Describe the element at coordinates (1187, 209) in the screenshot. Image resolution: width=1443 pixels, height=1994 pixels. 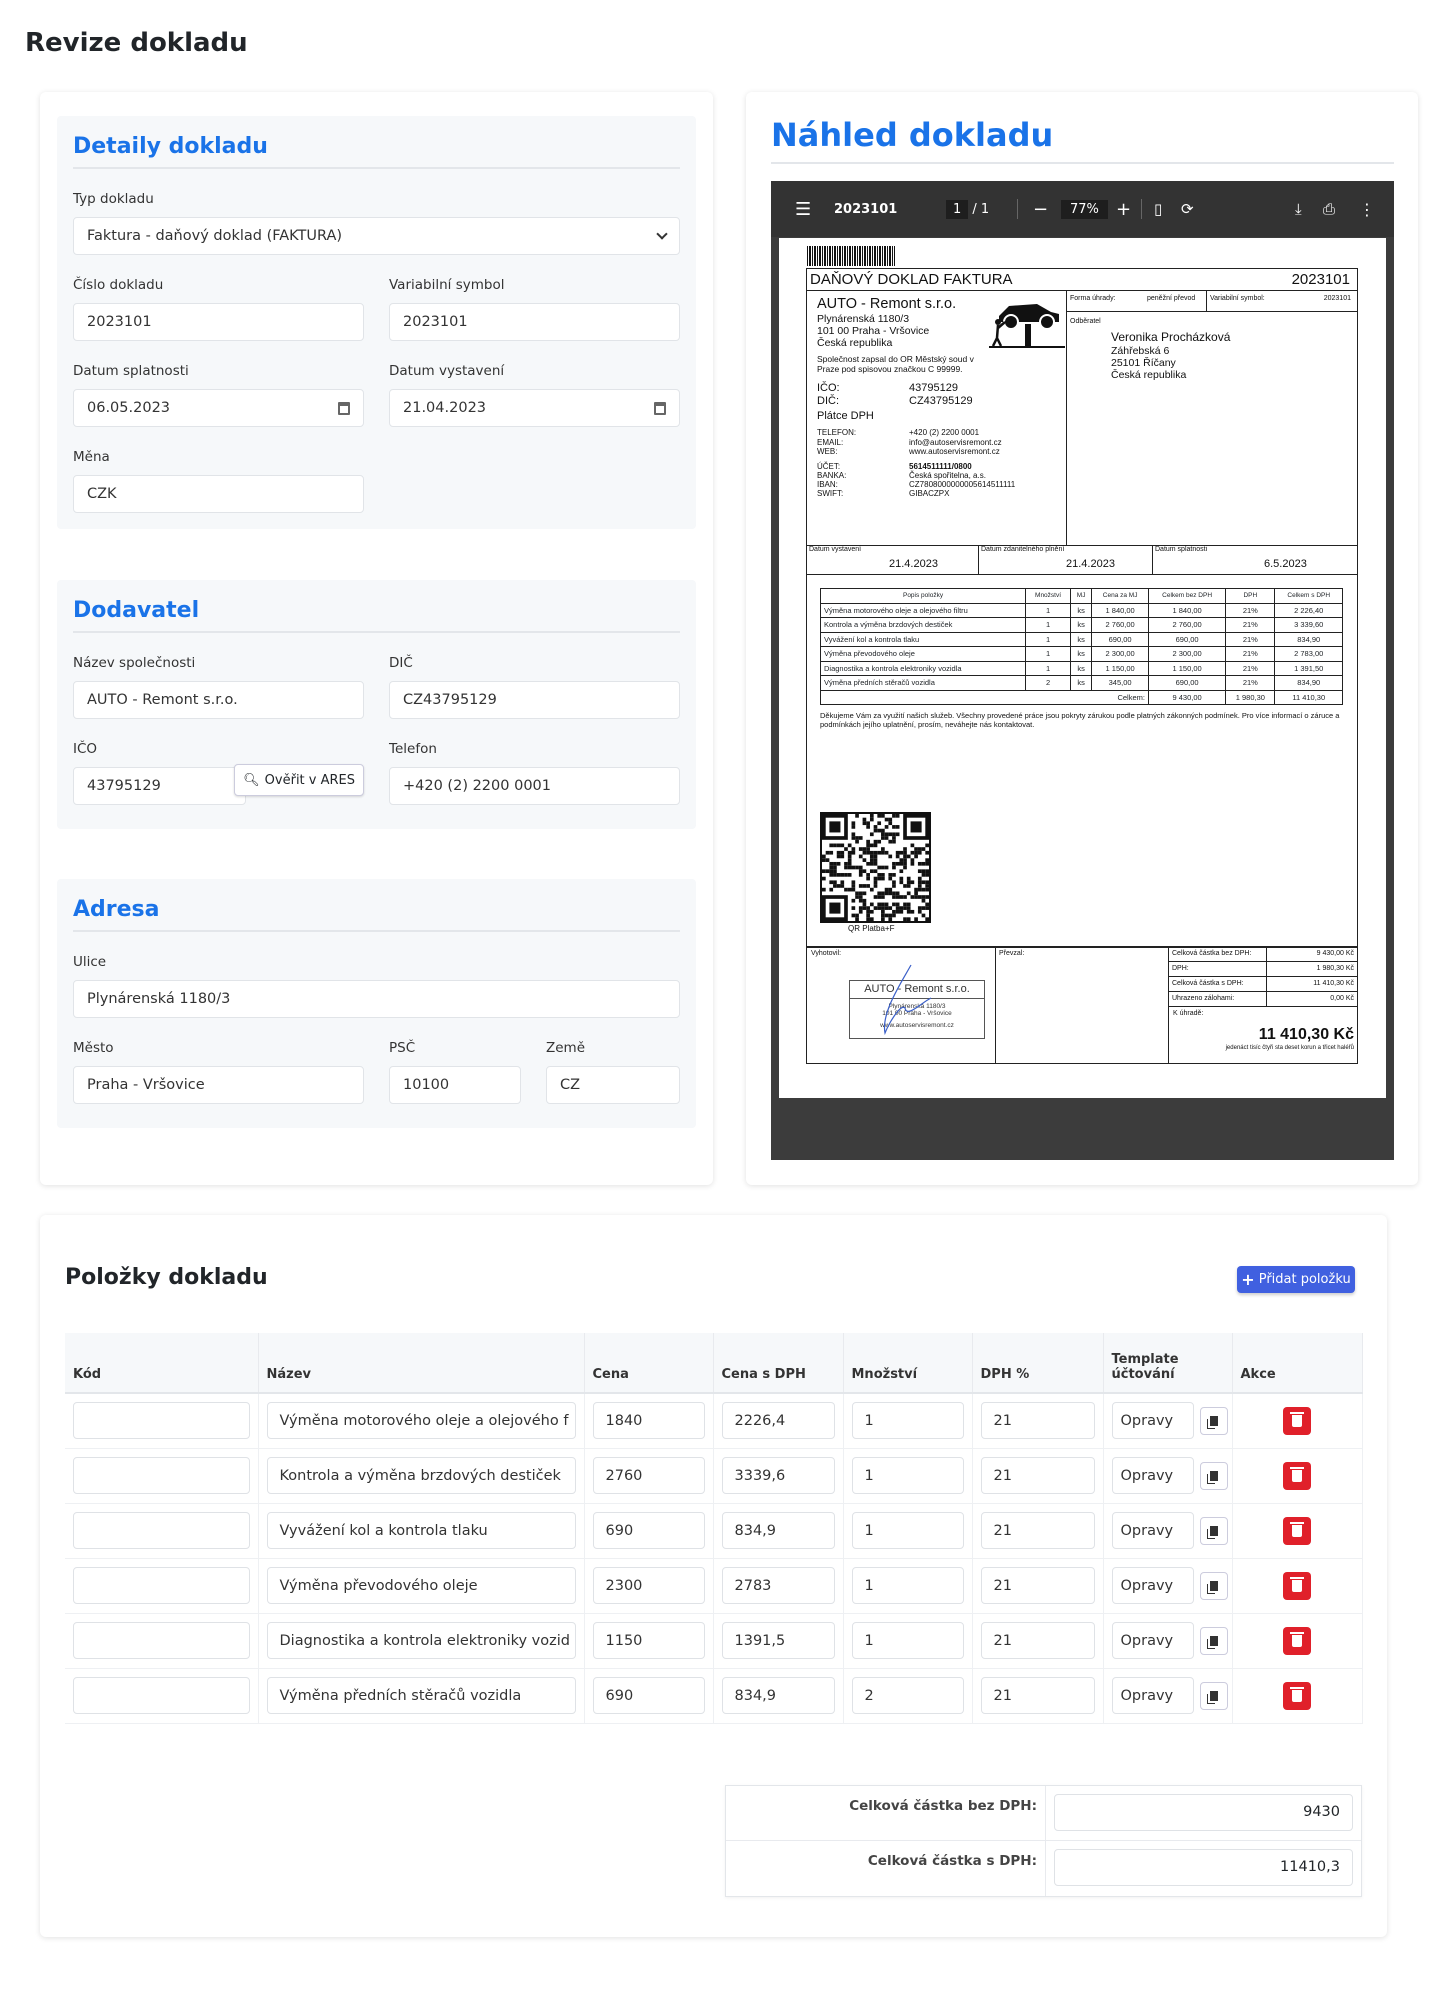
I see `rotate-icon: ⟳` at that location.